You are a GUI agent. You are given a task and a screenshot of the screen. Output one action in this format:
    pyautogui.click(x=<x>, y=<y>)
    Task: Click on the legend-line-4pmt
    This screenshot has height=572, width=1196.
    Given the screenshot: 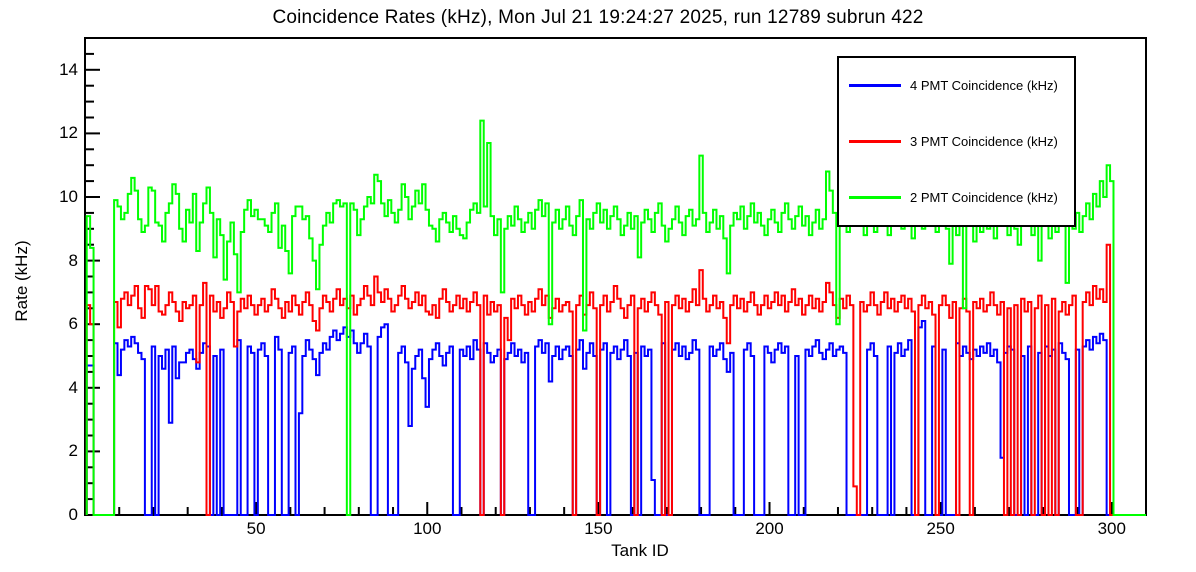 What is the action you would take?
    pyautogui.click(x=875, y=86)
    